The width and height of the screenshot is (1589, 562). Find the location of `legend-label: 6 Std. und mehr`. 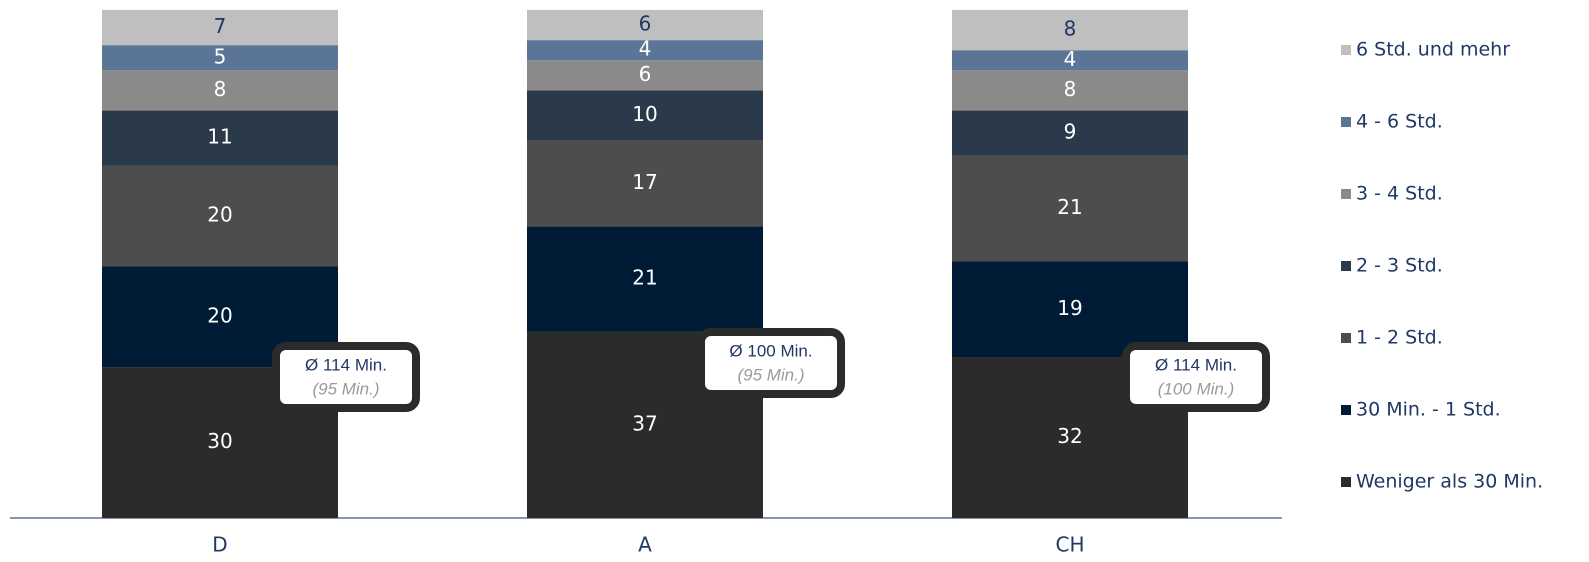

legend-label: 6 Std. und mehr is located at coordinates (1433, 50).